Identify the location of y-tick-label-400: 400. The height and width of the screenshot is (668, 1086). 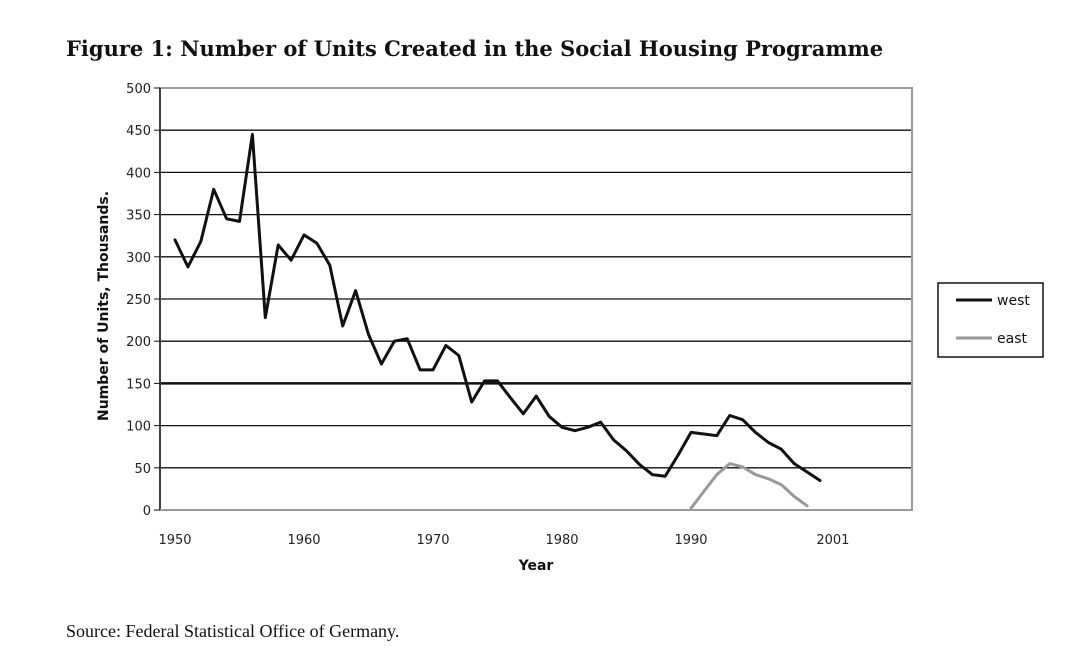
(138, 173).